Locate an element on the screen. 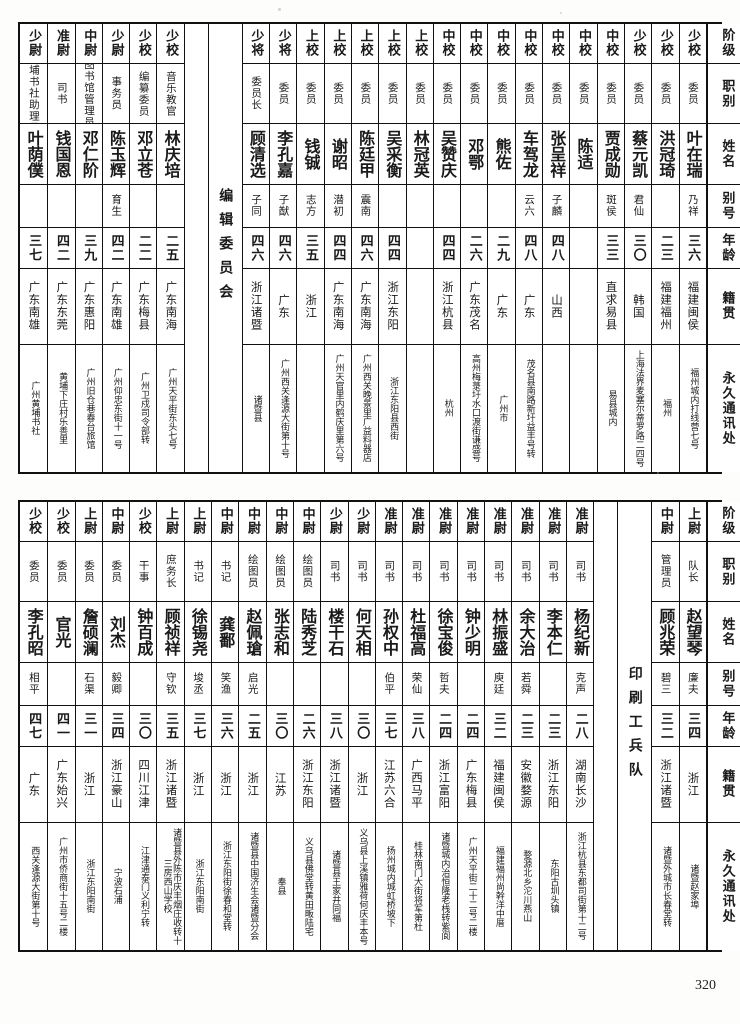 This screenshot has height=1024, width=740. cell-name: 孙权中 is located at coordinates (389, 631).